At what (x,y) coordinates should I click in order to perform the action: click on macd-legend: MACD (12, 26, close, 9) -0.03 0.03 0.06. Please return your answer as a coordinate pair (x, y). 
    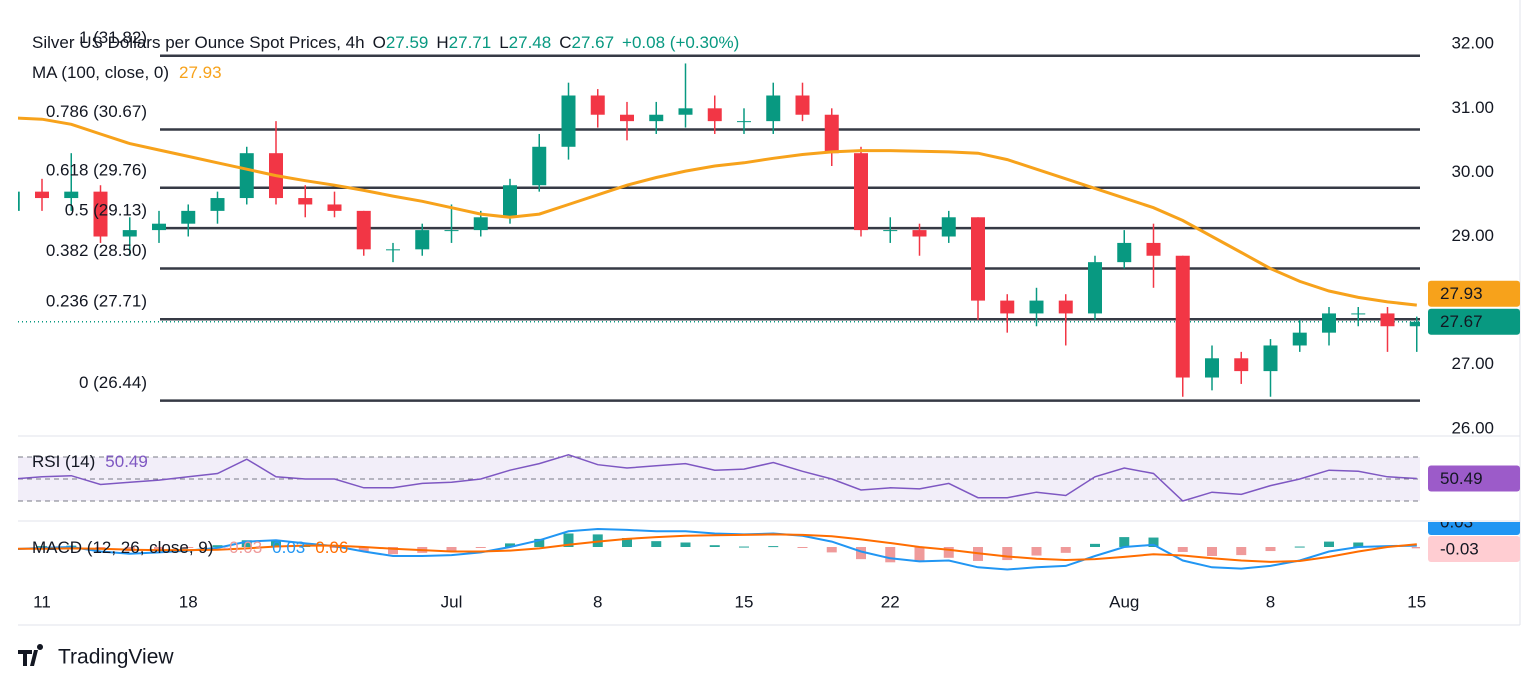
    Looking at the image, I should click on (190, 547).